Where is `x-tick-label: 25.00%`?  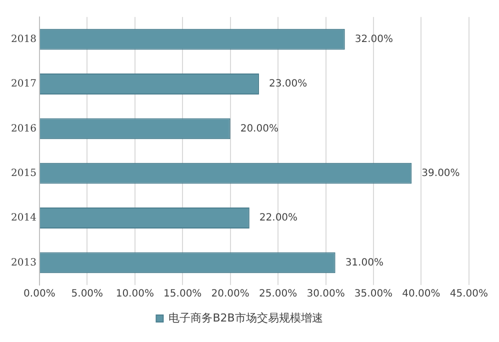
x-tick-label: 25.00% is located at coordinates (278, 294).